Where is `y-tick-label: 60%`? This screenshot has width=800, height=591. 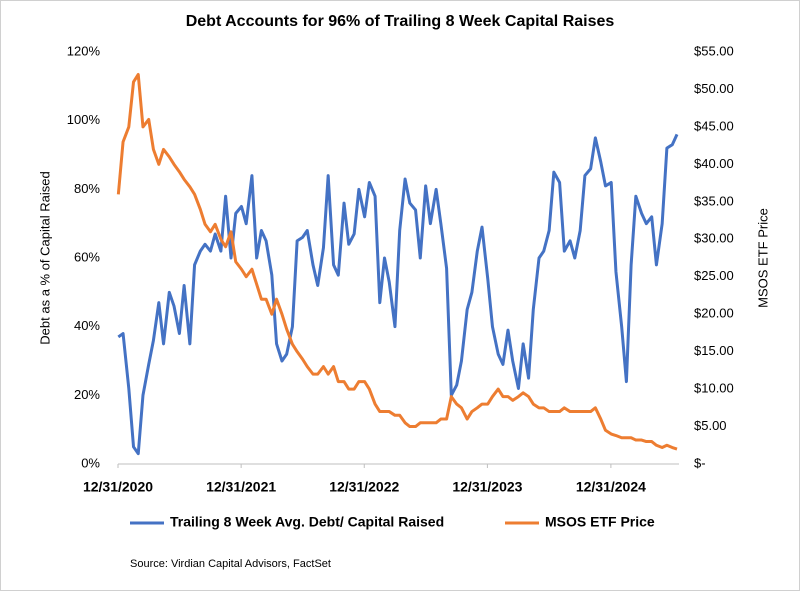 y-tick-label: 60% is located at coordinates (87, 256).